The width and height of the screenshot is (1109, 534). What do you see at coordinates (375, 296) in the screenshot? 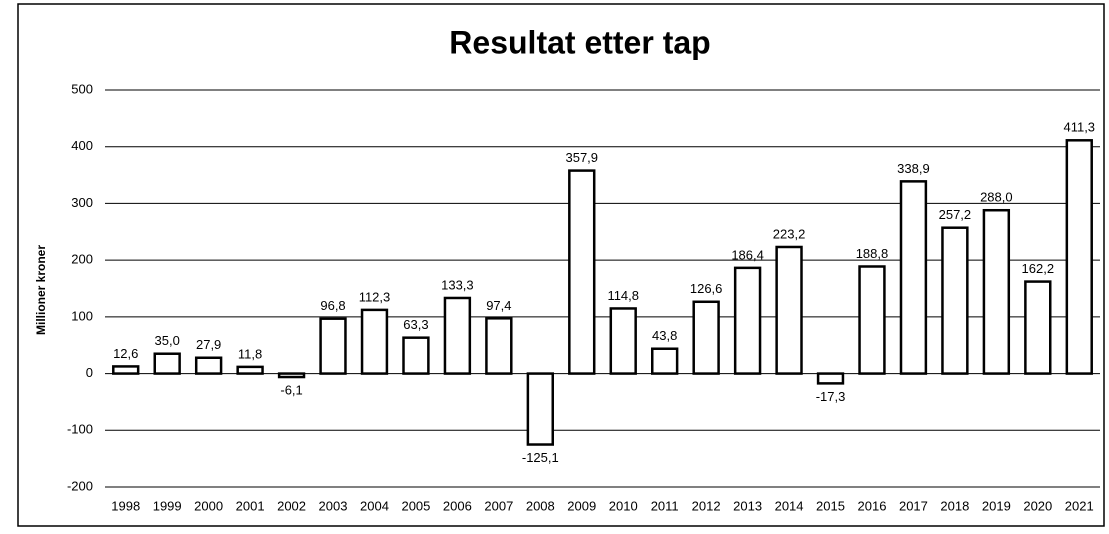
I see `data-label: 112,3` at bounding box center [375, 296].